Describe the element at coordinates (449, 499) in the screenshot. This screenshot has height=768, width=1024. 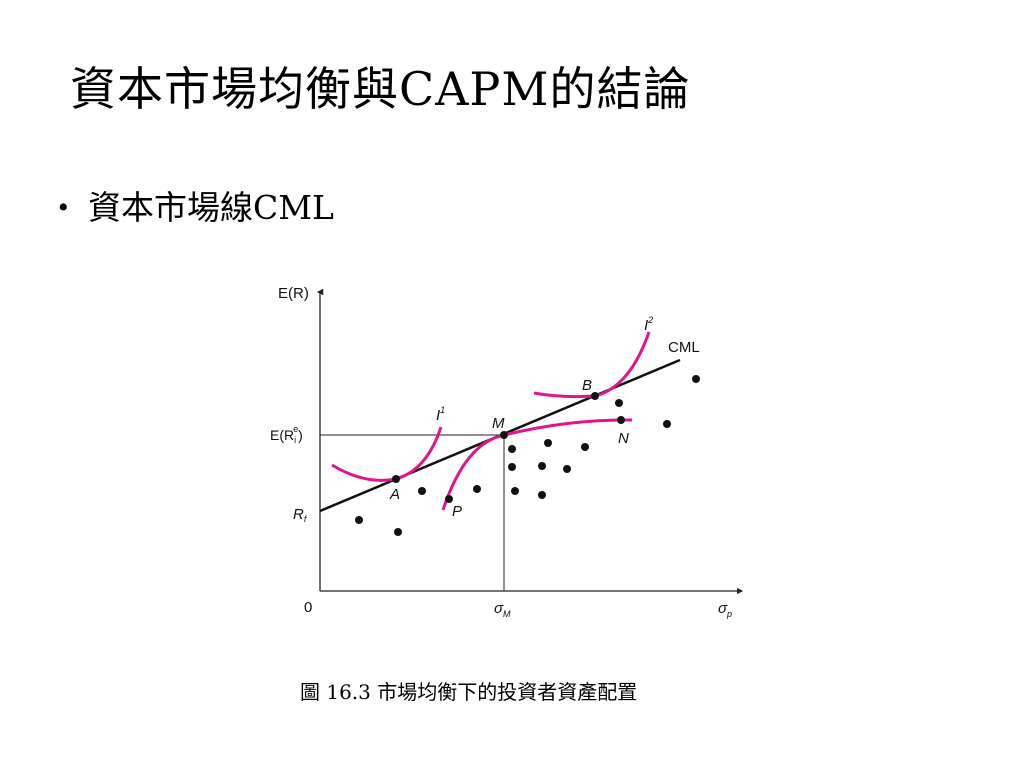
I see `point-p` at that location.